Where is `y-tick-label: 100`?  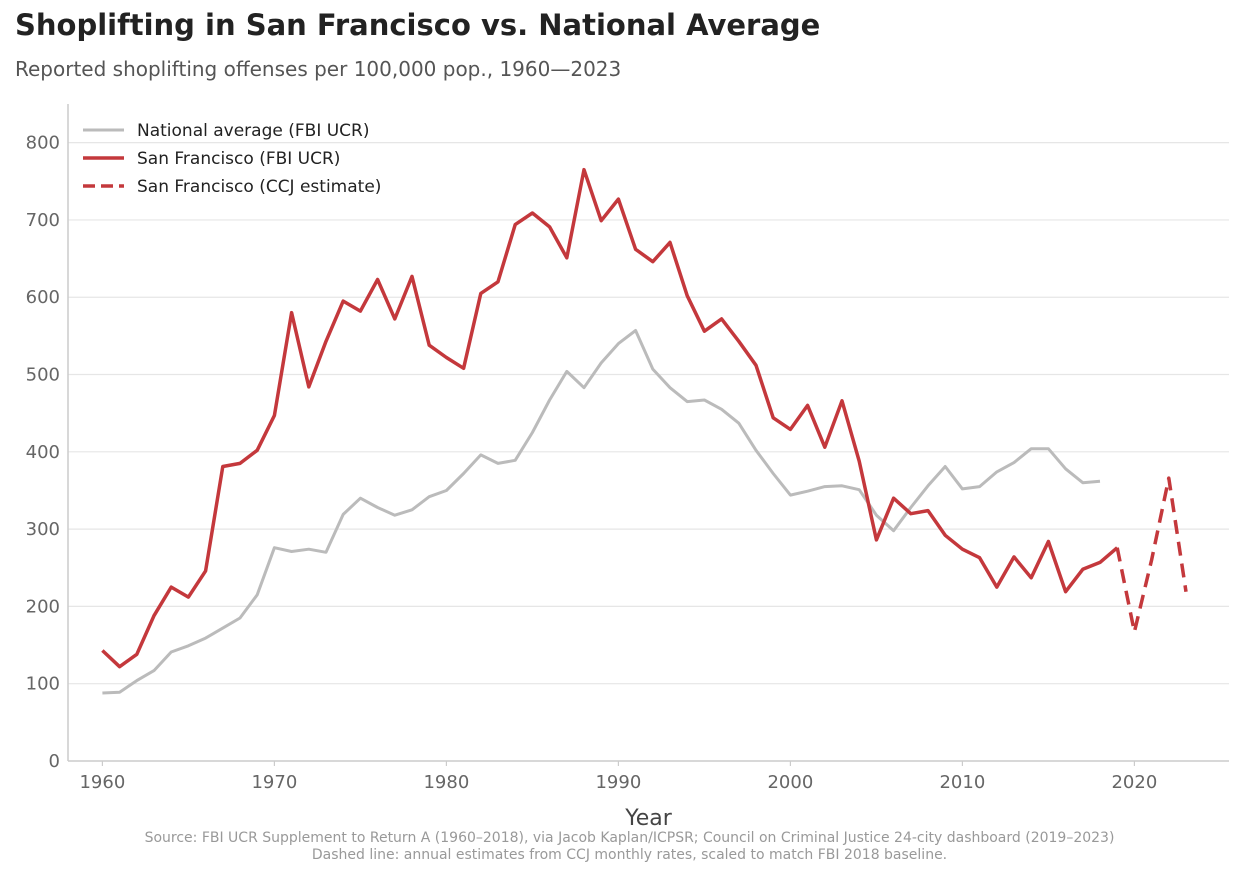
y-tick-label: 100 is located at coordinates (43, 684).